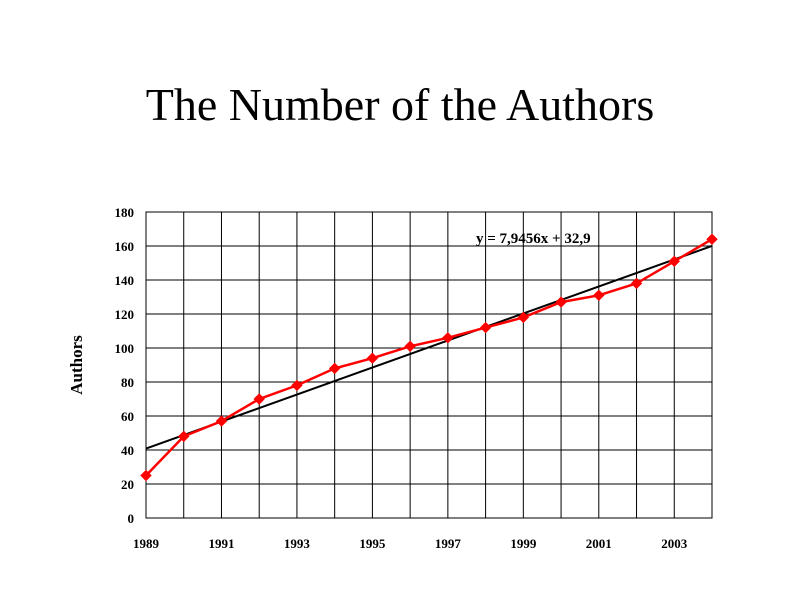  Describe the element at coordinates (125, 280) in the screenshot. I see `y-tick-label: 140` at that location.